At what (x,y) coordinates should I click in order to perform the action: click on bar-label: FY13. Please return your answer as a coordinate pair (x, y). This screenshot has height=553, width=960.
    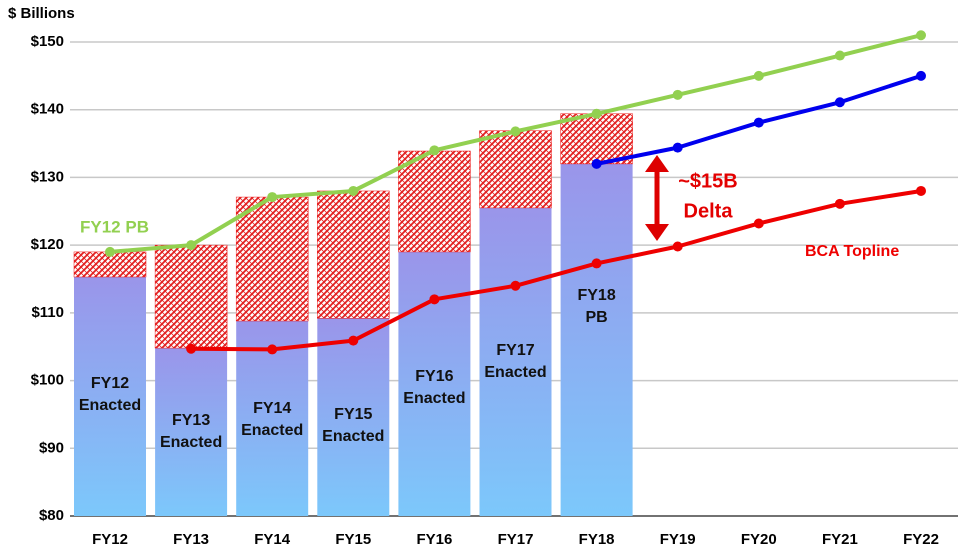
    Looking at the image, I should click on (191, 420).